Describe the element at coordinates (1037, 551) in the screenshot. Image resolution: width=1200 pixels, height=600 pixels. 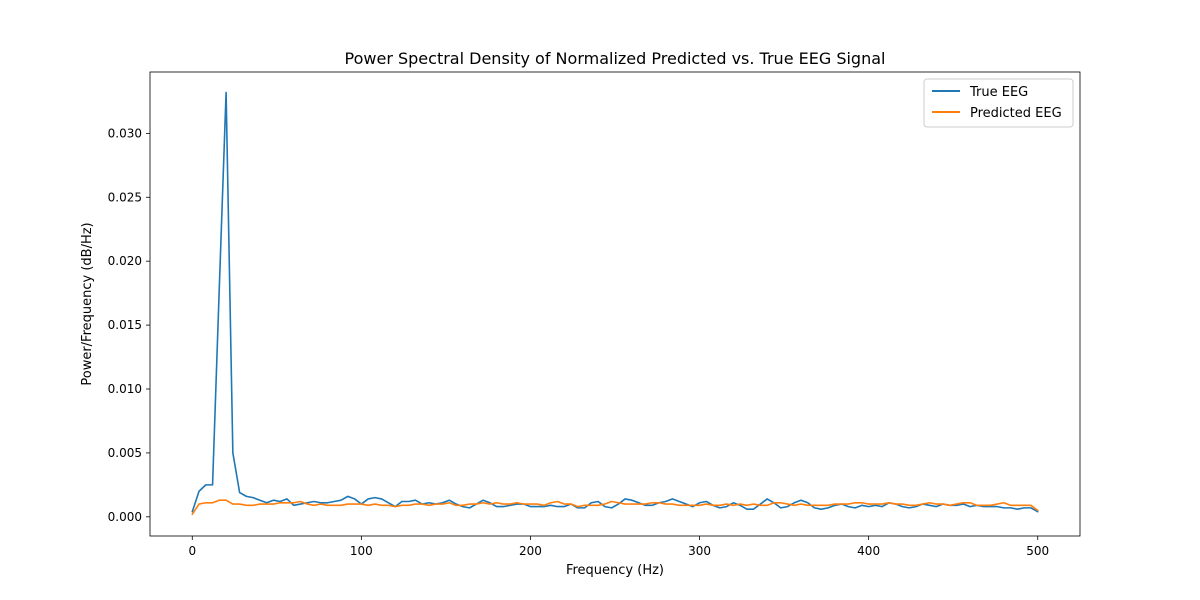
I see `x-tick-label: 500` at that location.